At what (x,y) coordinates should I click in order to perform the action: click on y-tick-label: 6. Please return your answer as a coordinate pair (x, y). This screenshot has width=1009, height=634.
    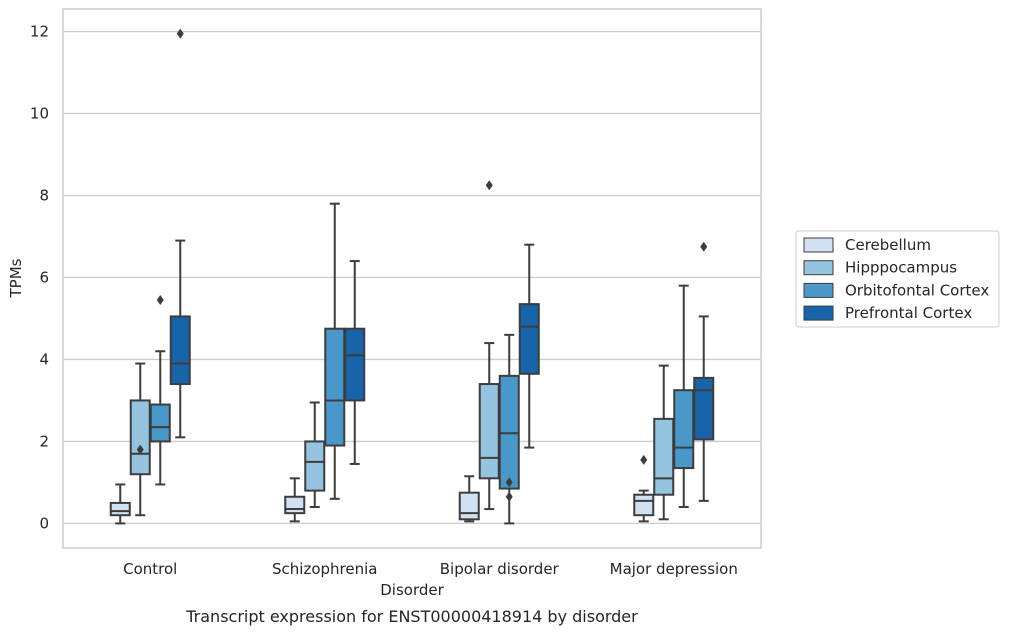
    Looking at the image, I should click on (44, 277).